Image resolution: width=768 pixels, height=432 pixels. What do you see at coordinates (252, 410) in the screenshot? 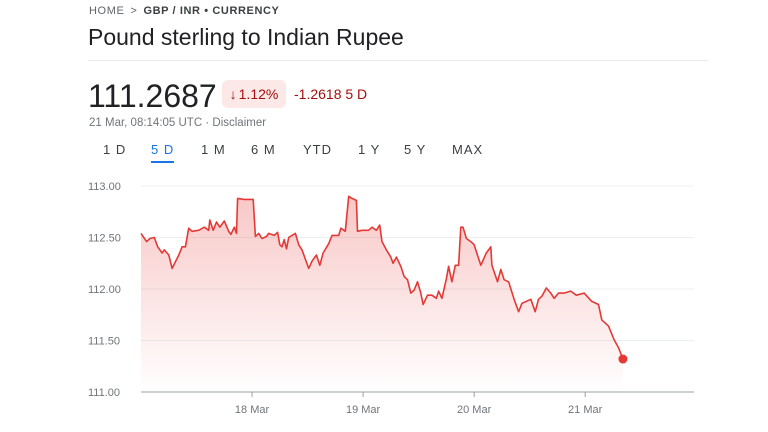
I see `x-tick-label: 18 Mar` at bounding box center [252, 410].